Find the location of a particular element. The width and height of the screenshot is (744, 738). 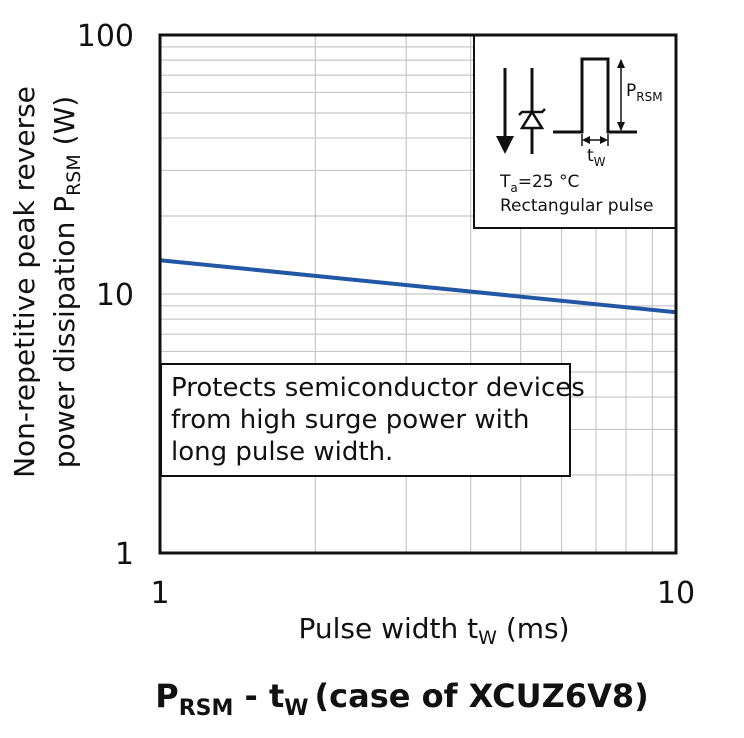

y-tick-label: 10 is located at coordinates (115, 295).